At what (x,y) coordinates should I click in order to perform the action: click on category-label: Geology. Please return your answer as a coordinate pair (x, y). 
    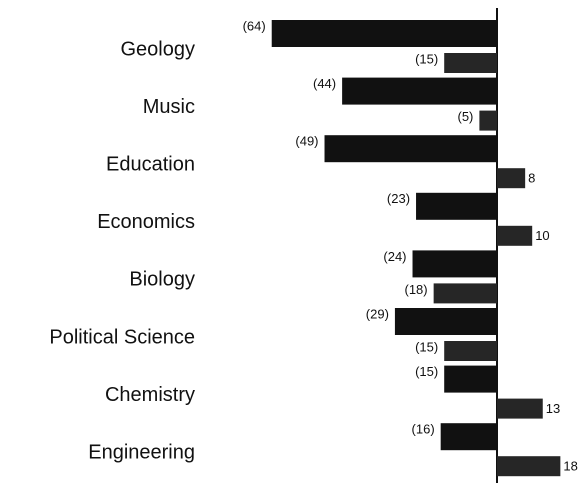
    Looking at the image, I should click on (158, 49).